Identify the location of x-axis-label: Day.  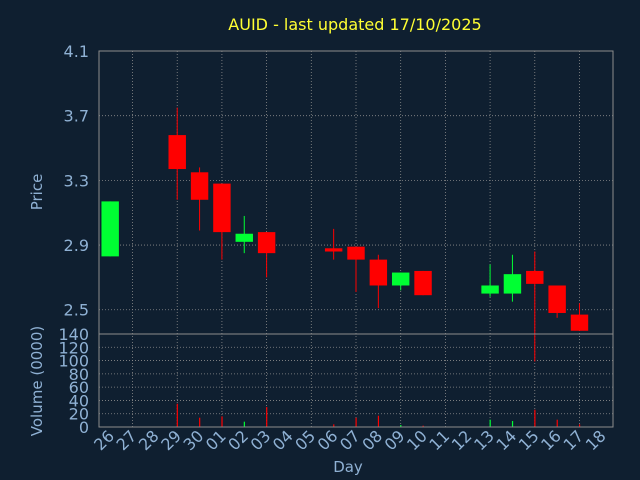
(348, 467).